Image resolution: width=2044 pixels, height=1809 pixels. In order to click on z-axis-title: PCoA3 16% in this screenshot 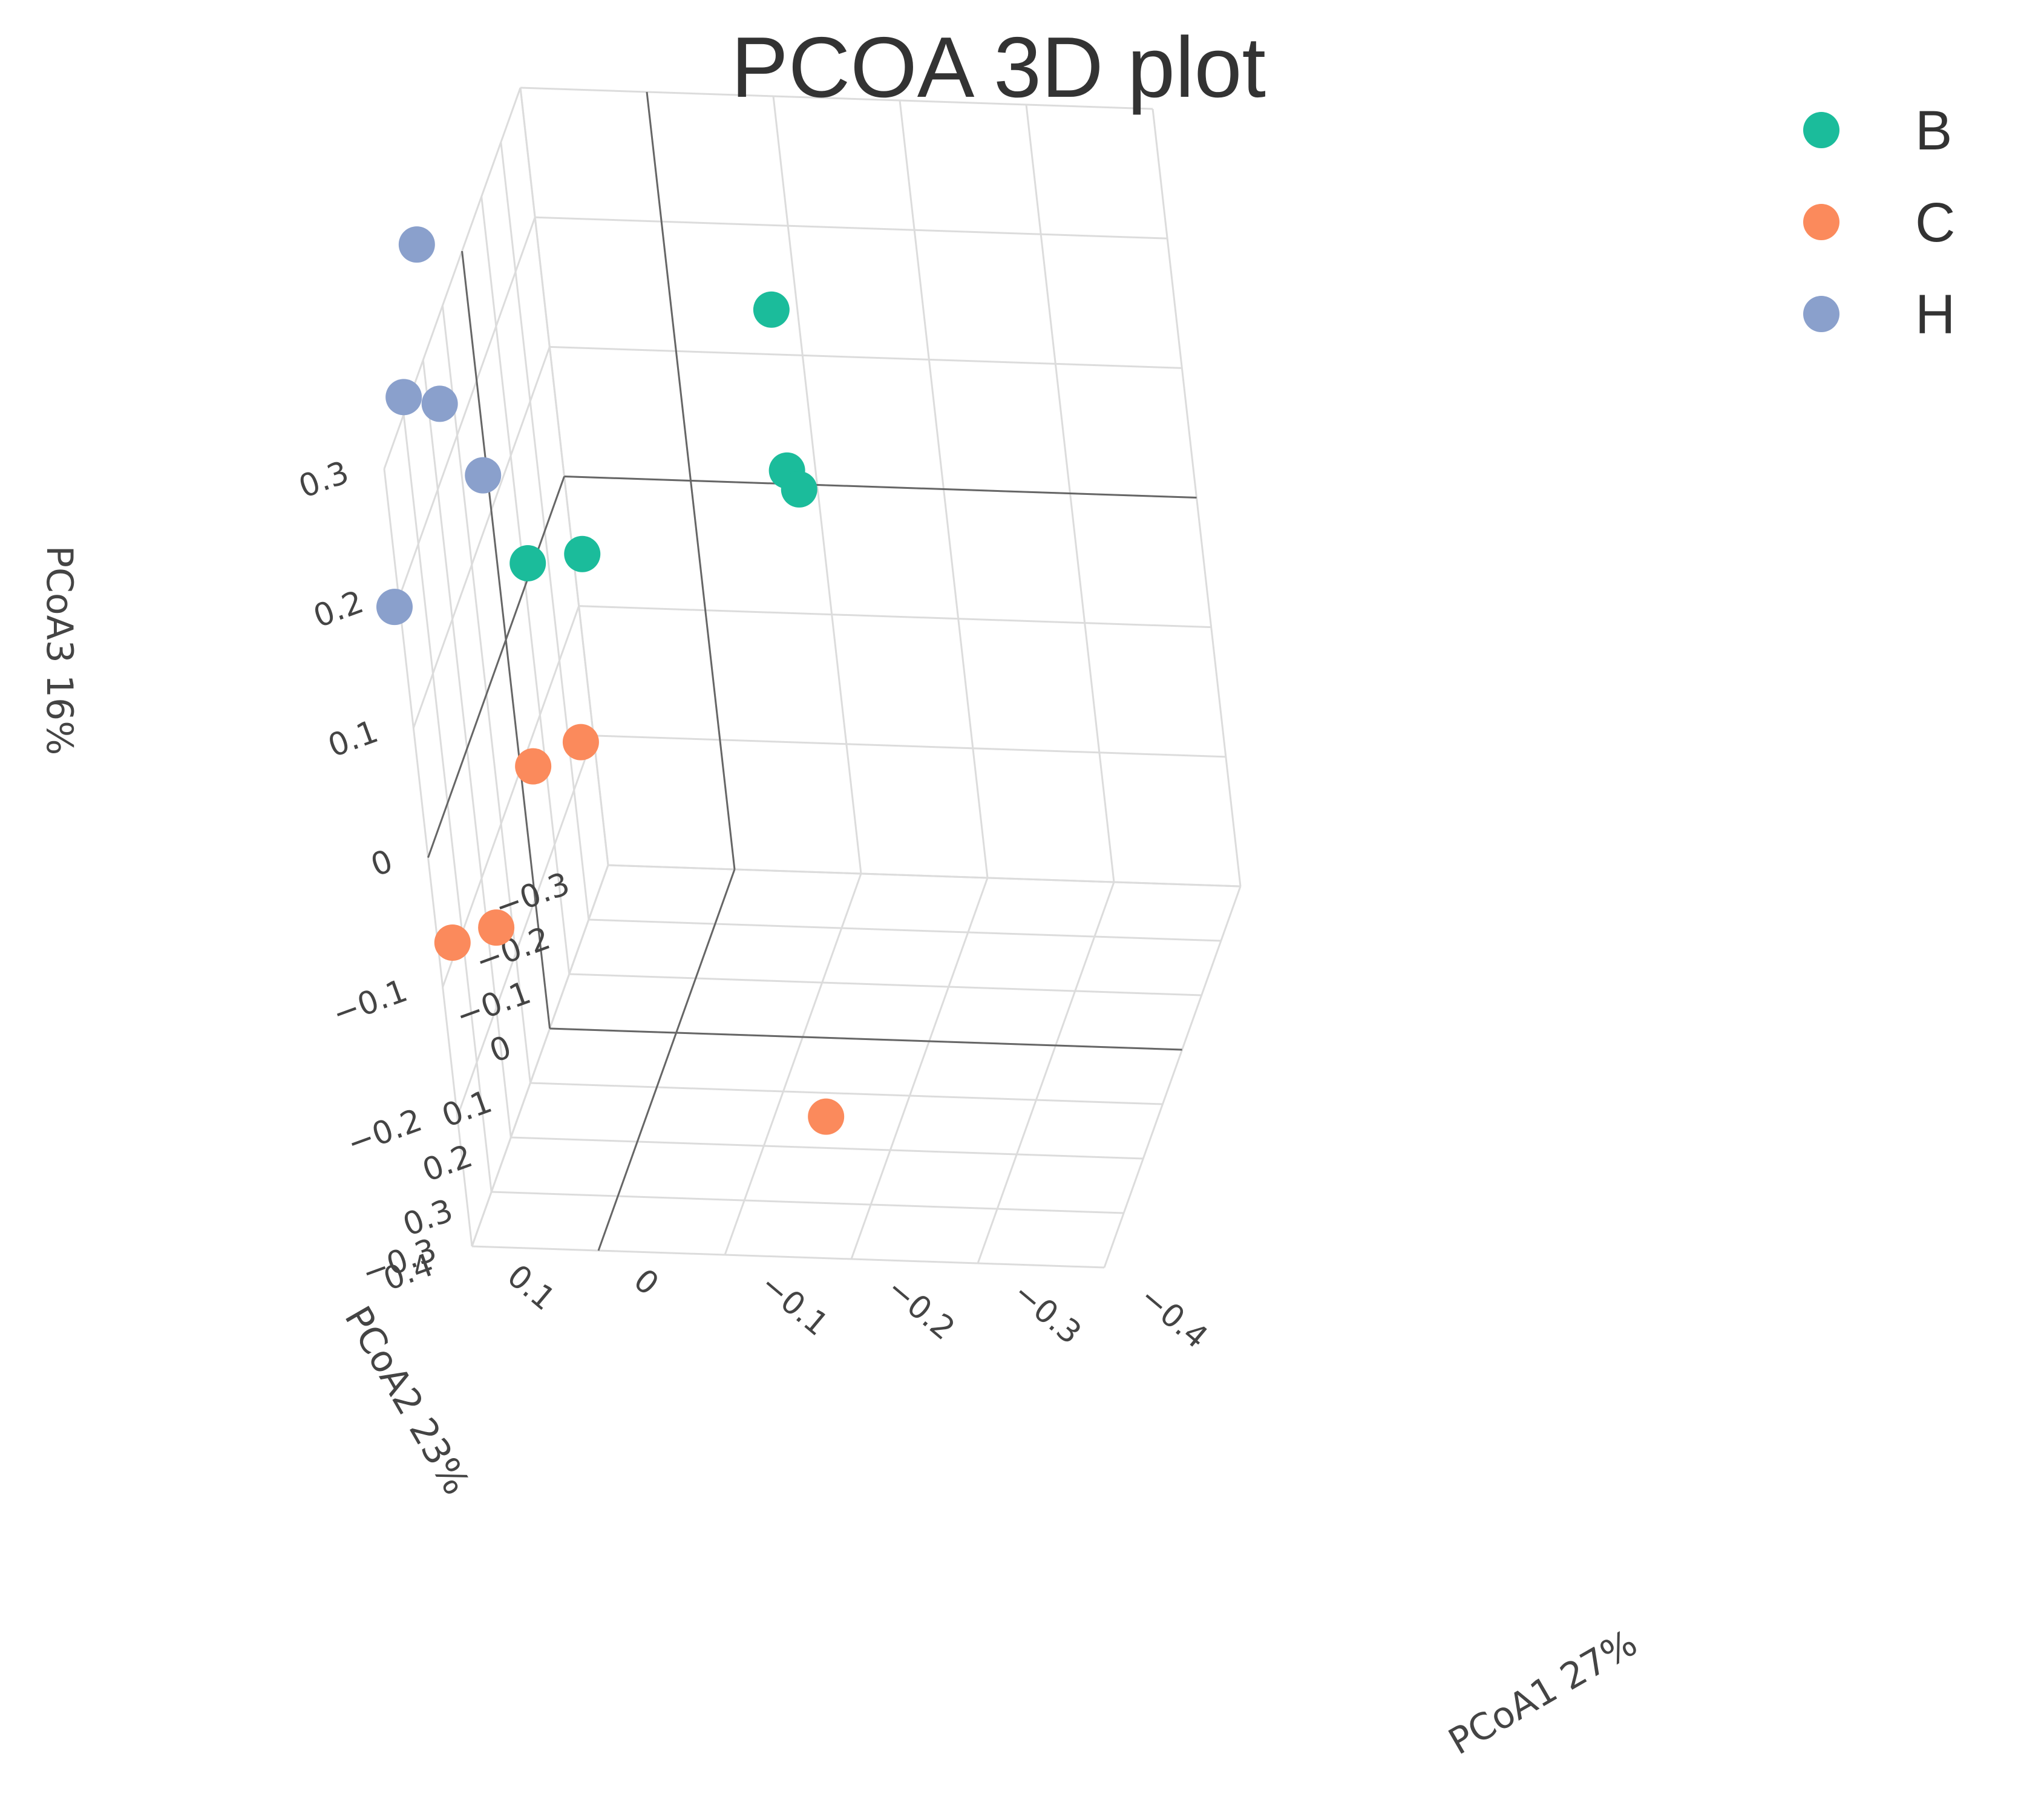, I will do `click(59, 650)`.